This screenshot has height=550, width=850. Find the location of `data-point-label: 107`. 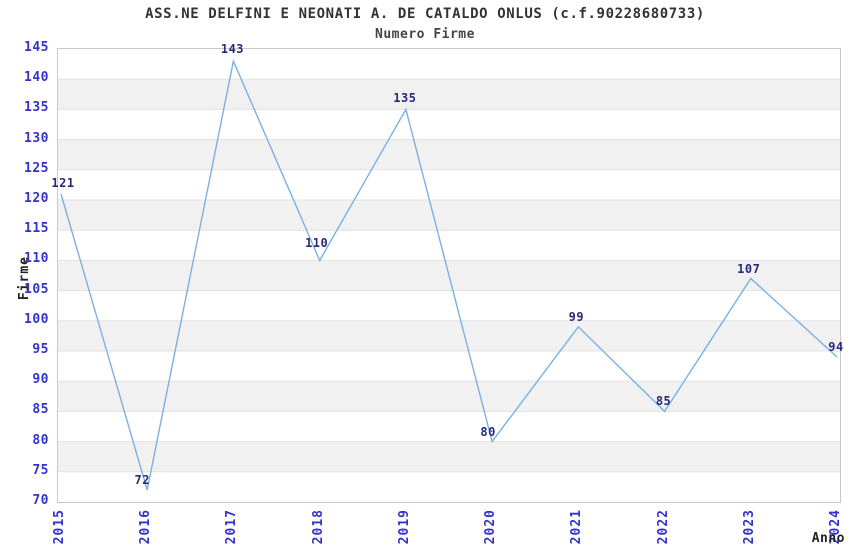

data-point-label: 107 is located at coordinates (749, 268).